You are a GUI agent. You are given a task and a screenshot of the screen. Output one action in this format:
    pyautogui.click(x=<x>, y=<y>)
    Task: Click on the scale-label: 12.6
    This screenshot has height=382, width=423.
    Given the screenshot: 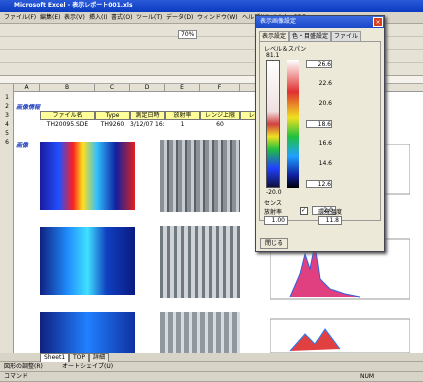 What is the action you would take?
    pyautogui.click(x=319, y=184)
    